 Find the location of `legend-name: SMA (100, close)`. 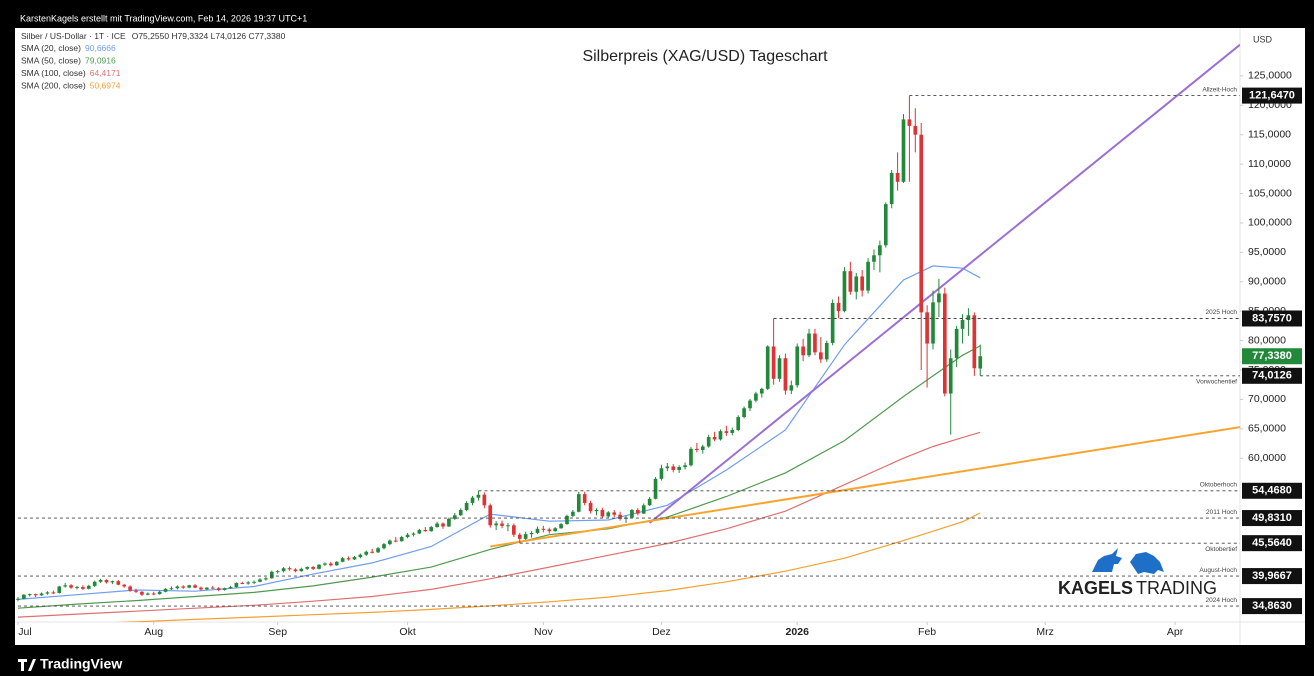

legend-name: SMA (100, close) is located at coordinates (53, 73).